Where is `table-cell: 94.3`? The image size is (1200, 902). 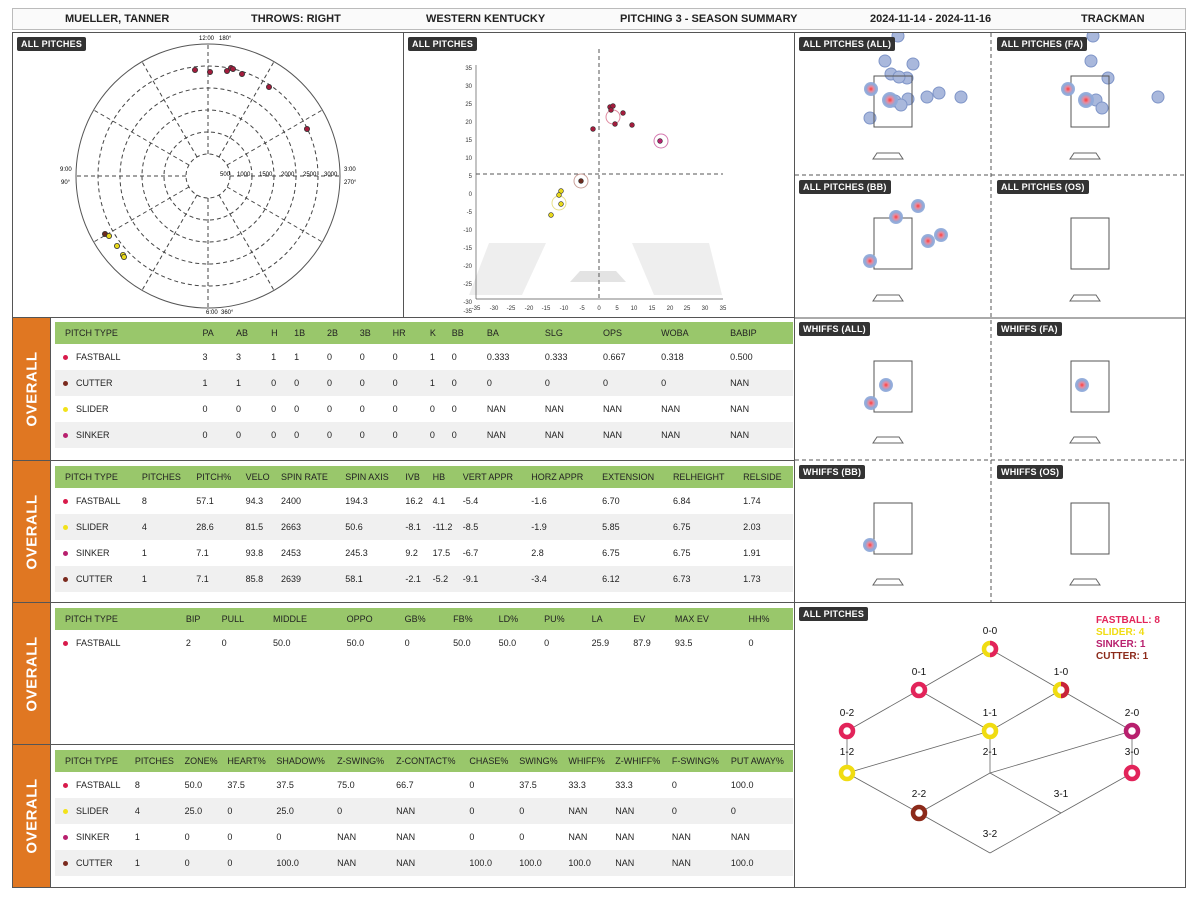 table-cell: 94.3 is located at coordinates (254, 501).